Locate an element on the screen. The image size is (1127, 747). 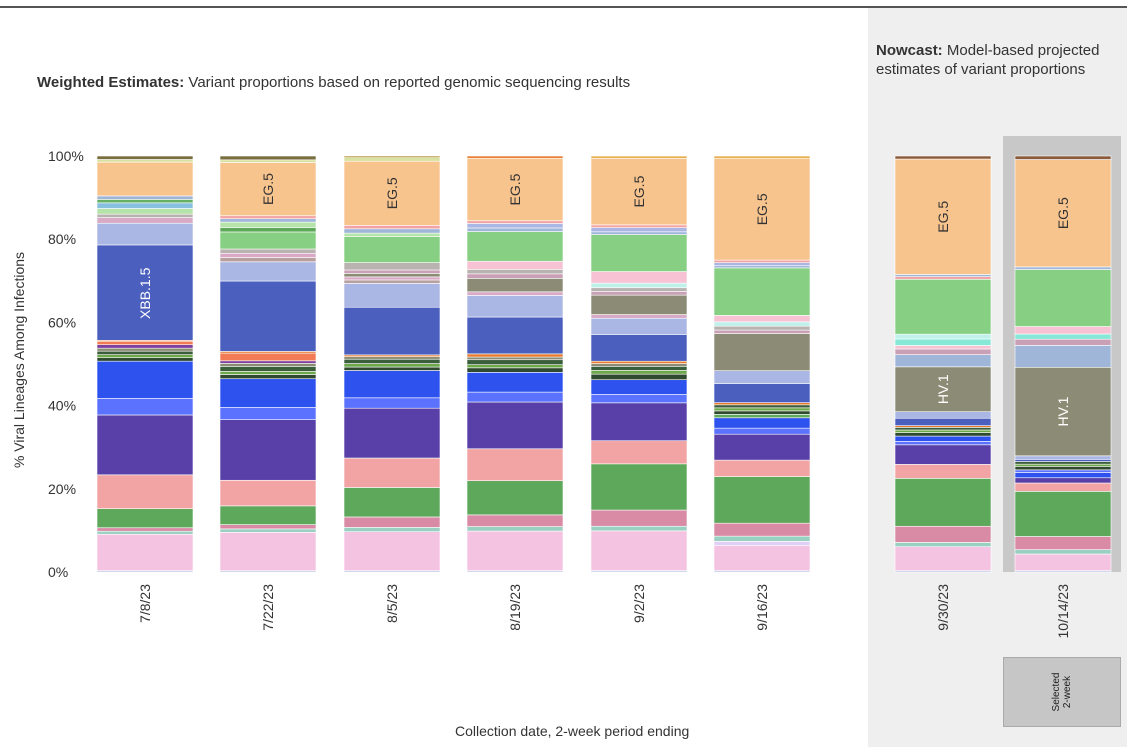
x-tick-label: 9/16/23 is located at coordinates (762, 607).